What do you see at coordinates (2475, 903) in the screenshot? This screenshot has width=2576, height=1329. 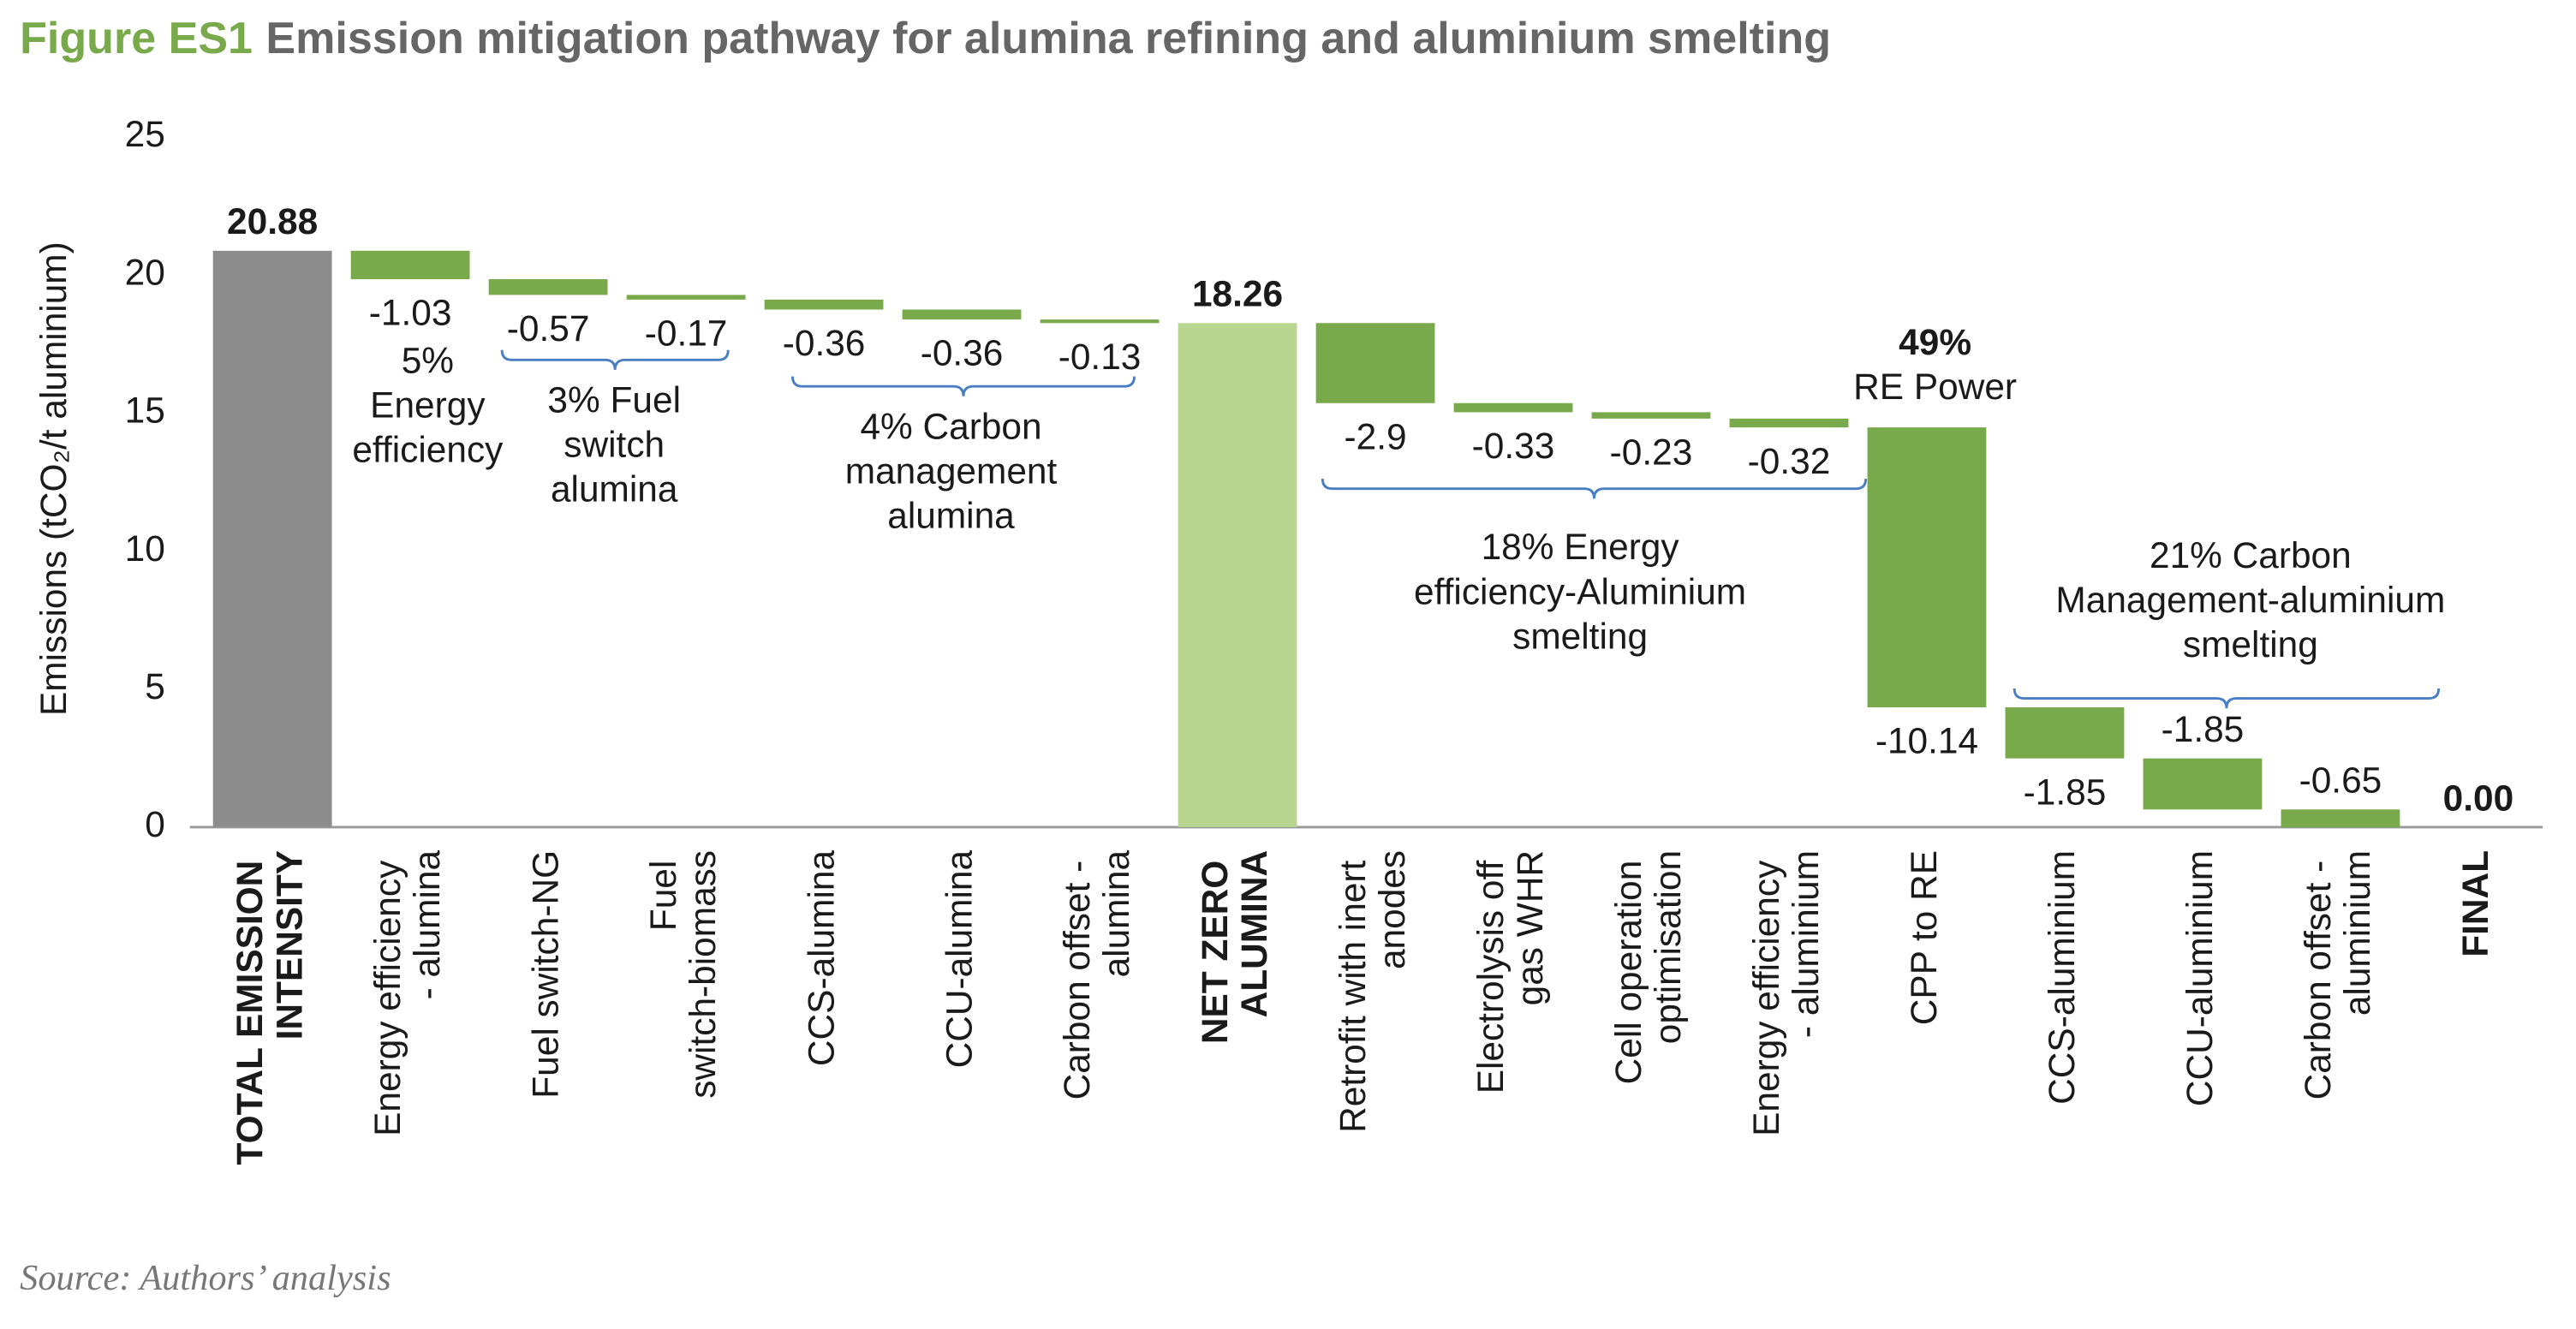 I see `x-tick-label: FINAL` at bounding box center [2475, 903].